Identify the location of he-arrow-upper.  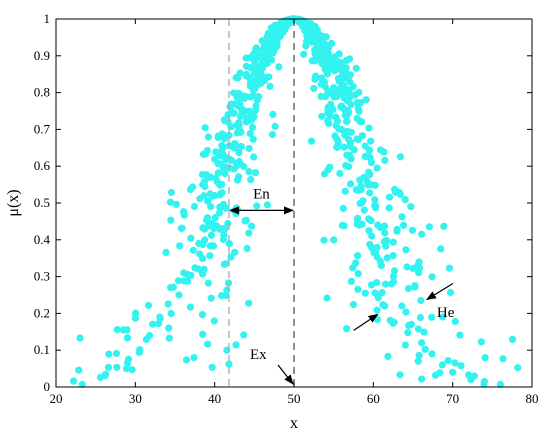
(440, 292).